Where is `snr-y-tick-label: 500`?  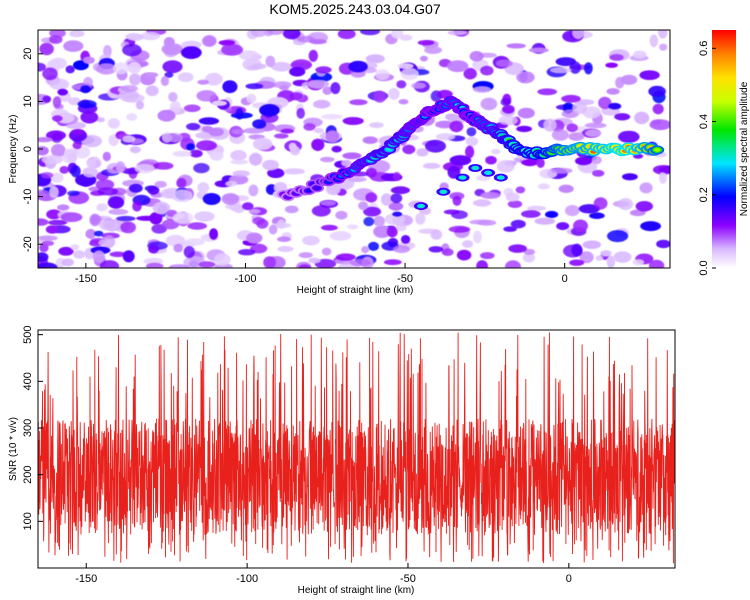
snr-y-tick-label: 500 is located at coordinates (28, 334).